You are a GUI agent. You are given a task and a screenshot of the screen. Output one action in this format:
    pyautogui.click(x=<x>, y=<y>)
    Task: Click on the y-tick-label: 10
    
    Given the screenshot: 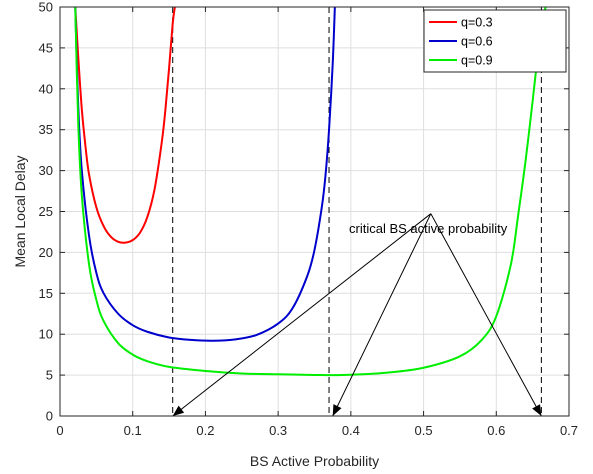 What is the action you would take?
    pyautogui.click(x=46, y=334)
    